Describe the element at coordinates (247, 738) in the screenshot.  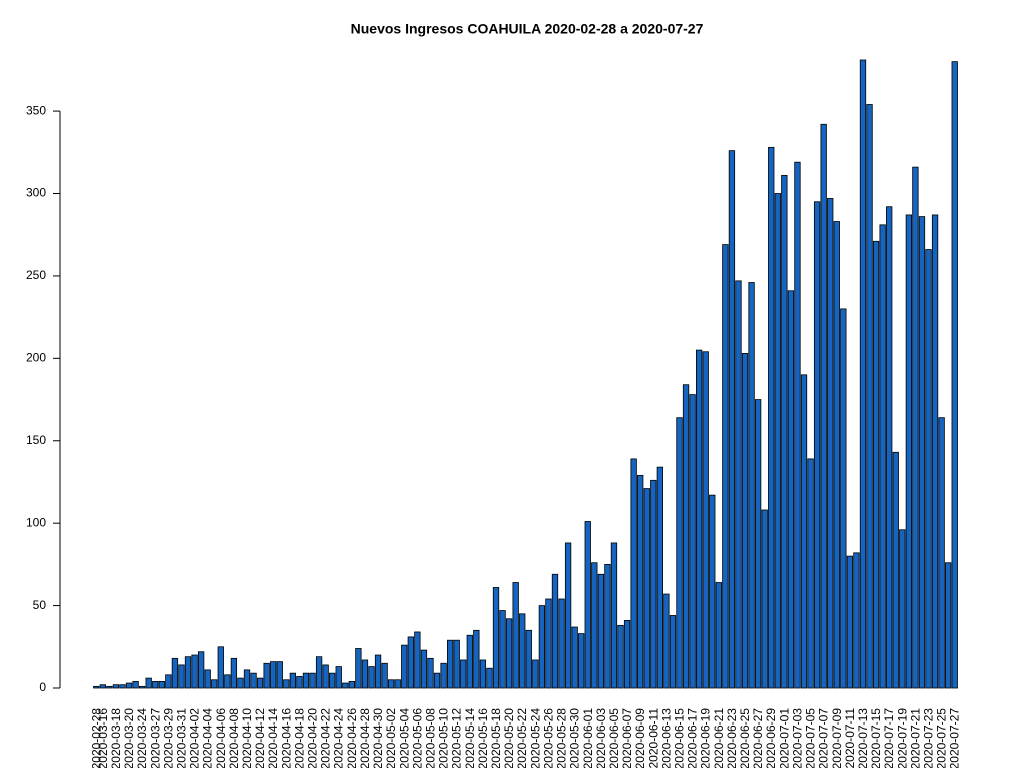
I see `x-tick-label: 2020-04-10` at that location.